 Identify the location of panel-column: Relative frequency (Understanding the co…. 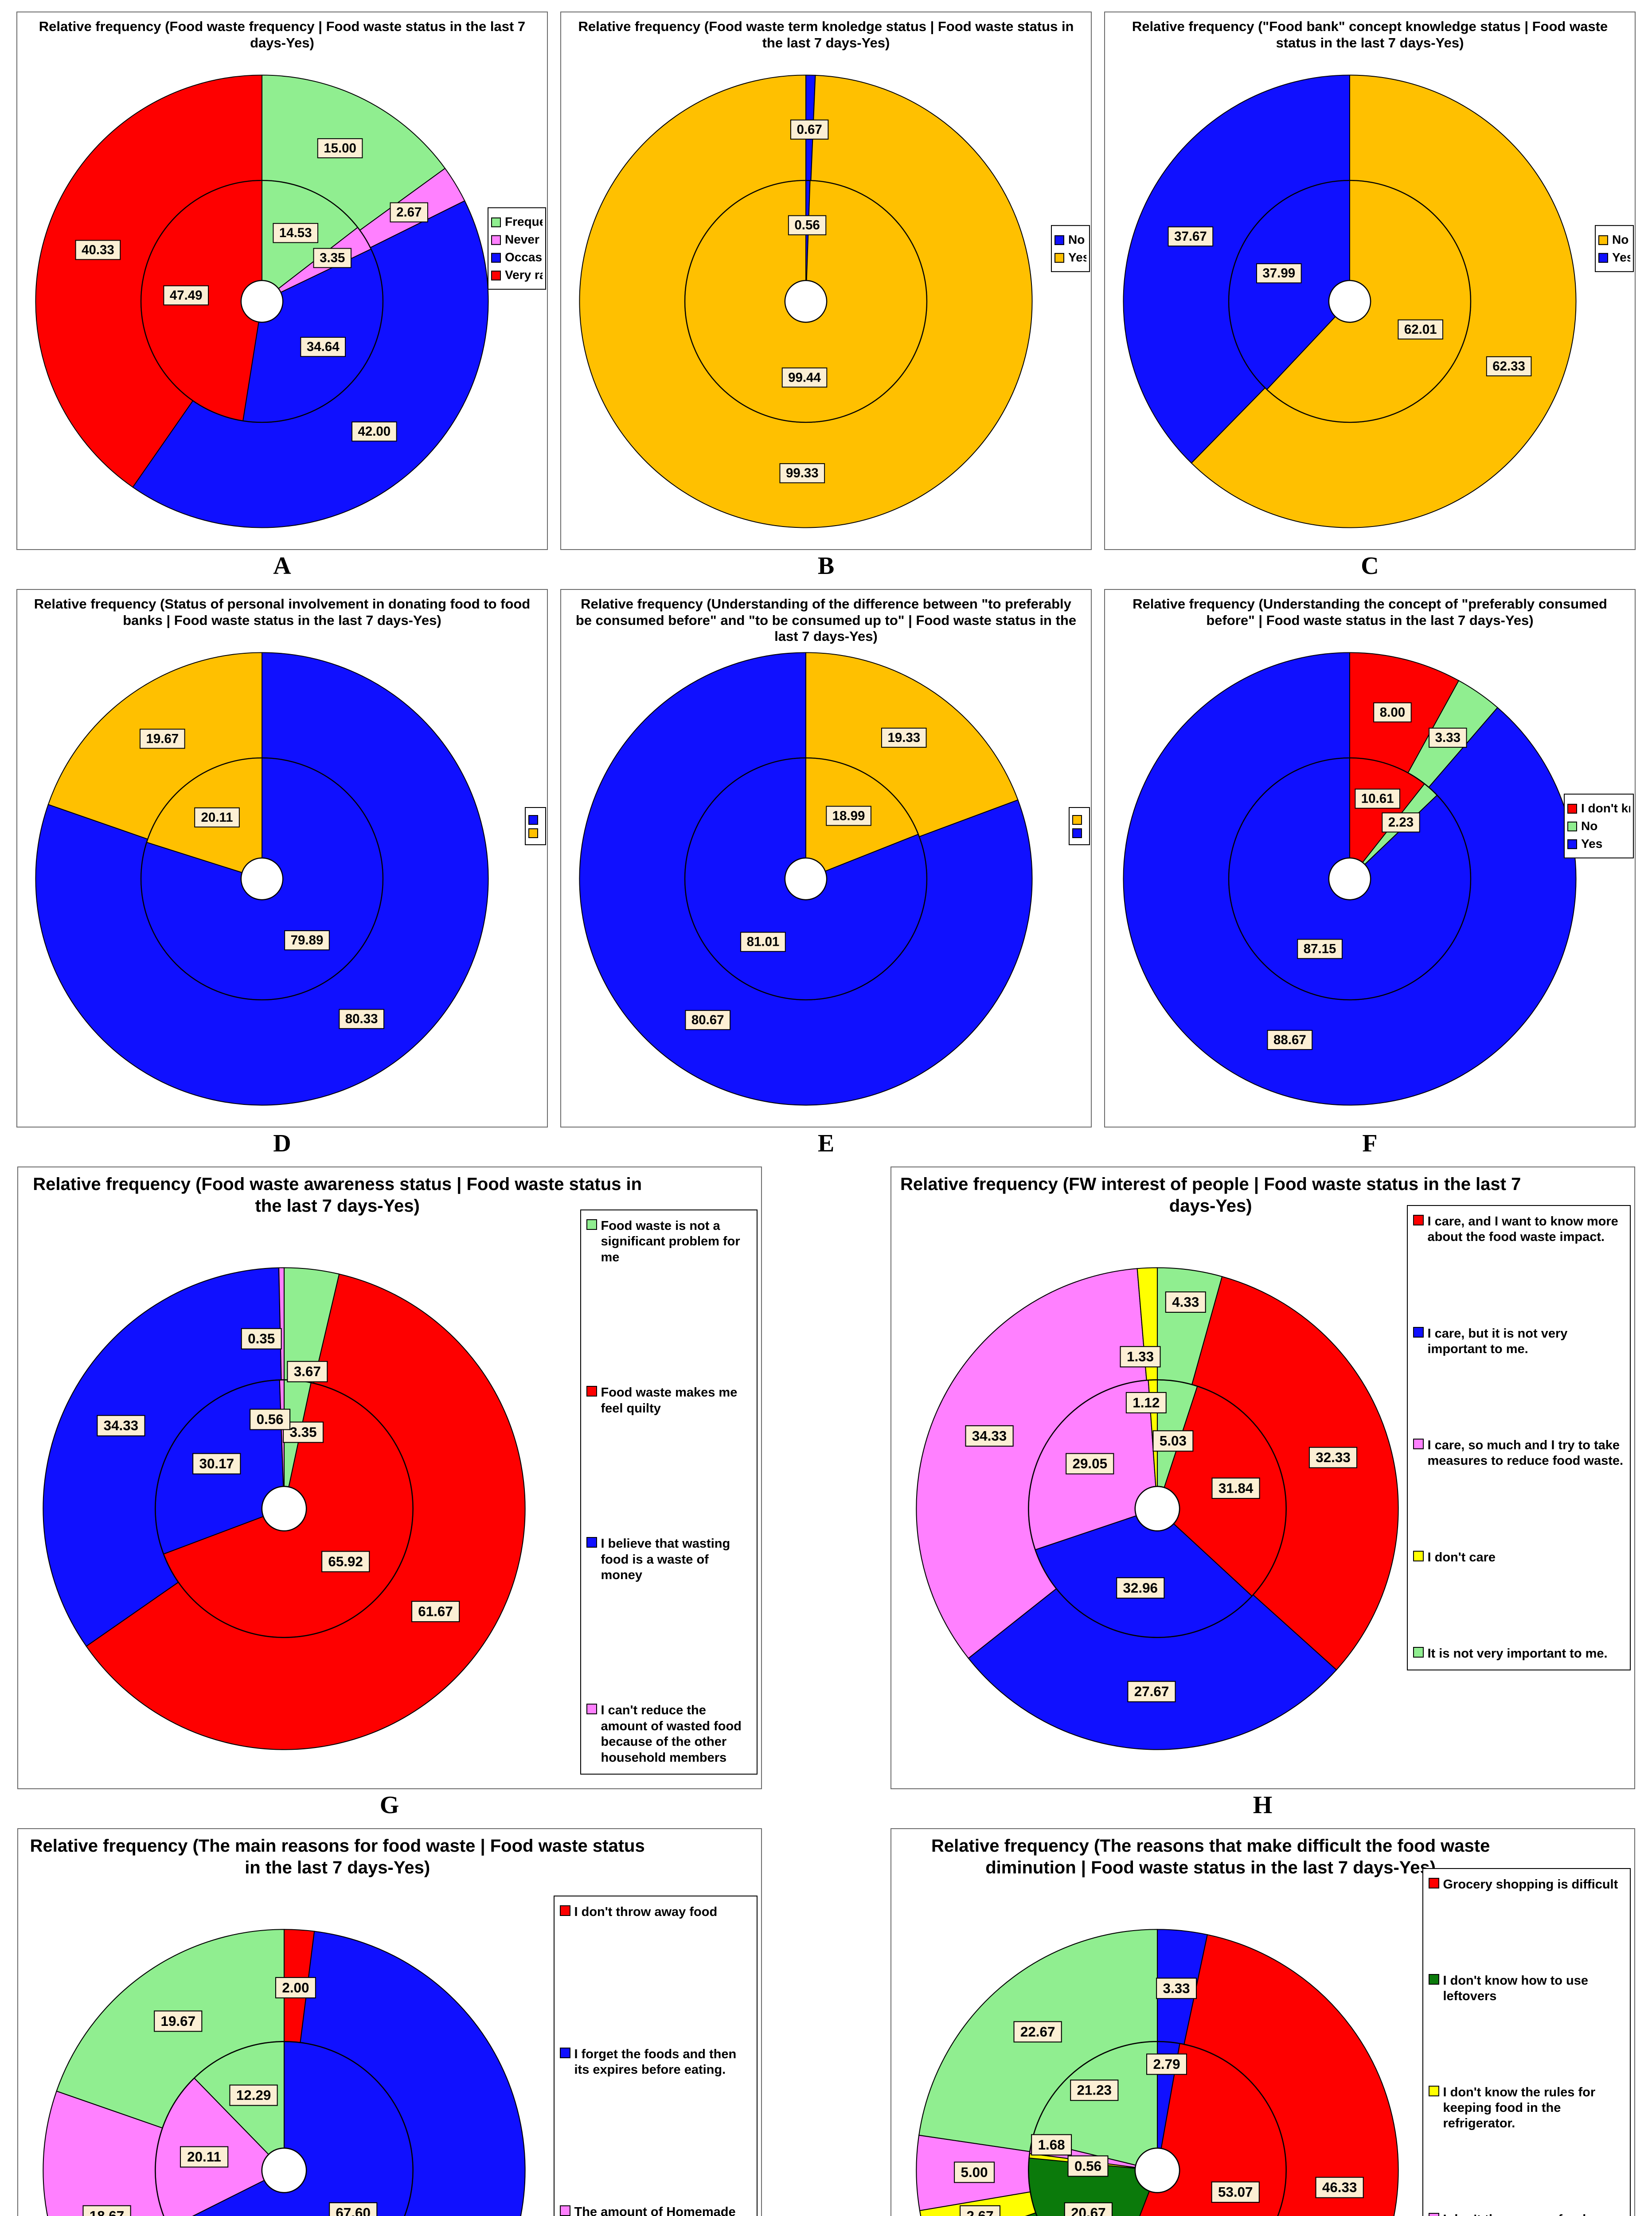
(1370, 874).